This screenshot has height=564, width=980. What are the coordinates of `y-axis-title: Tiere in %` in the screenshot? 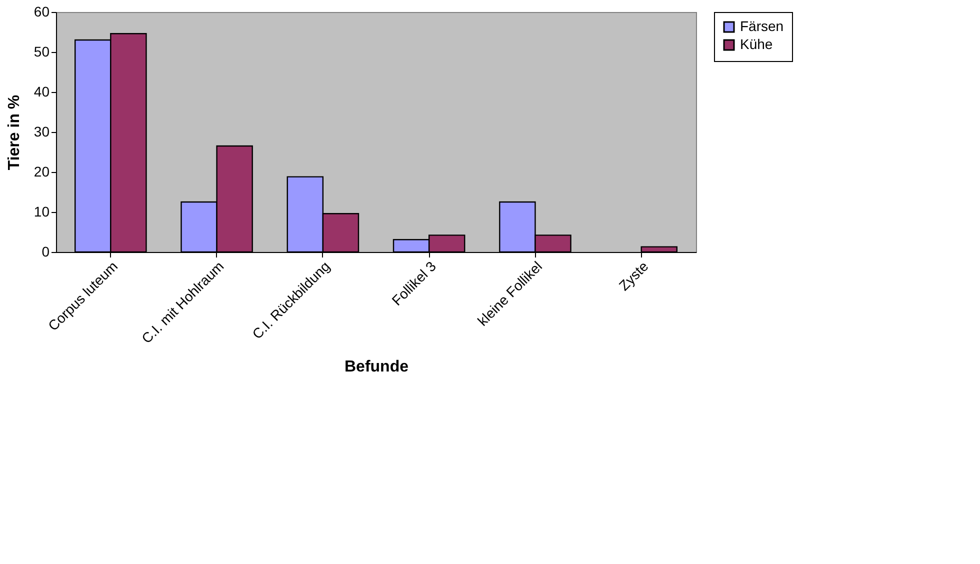 It's located at (14, 132).